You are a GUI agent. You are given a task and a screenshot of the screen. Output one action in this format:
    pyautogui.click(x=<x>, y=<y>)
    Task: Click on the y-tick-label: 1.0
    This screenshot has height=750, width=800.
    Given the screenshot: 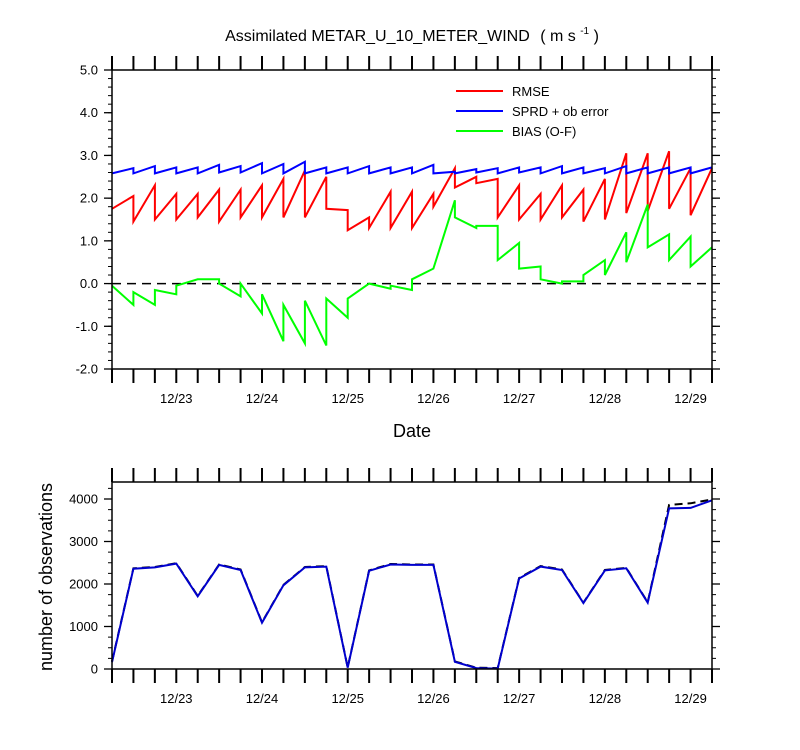 What is the action you would take?
    pyautogui.click(x=89, y=240)
    